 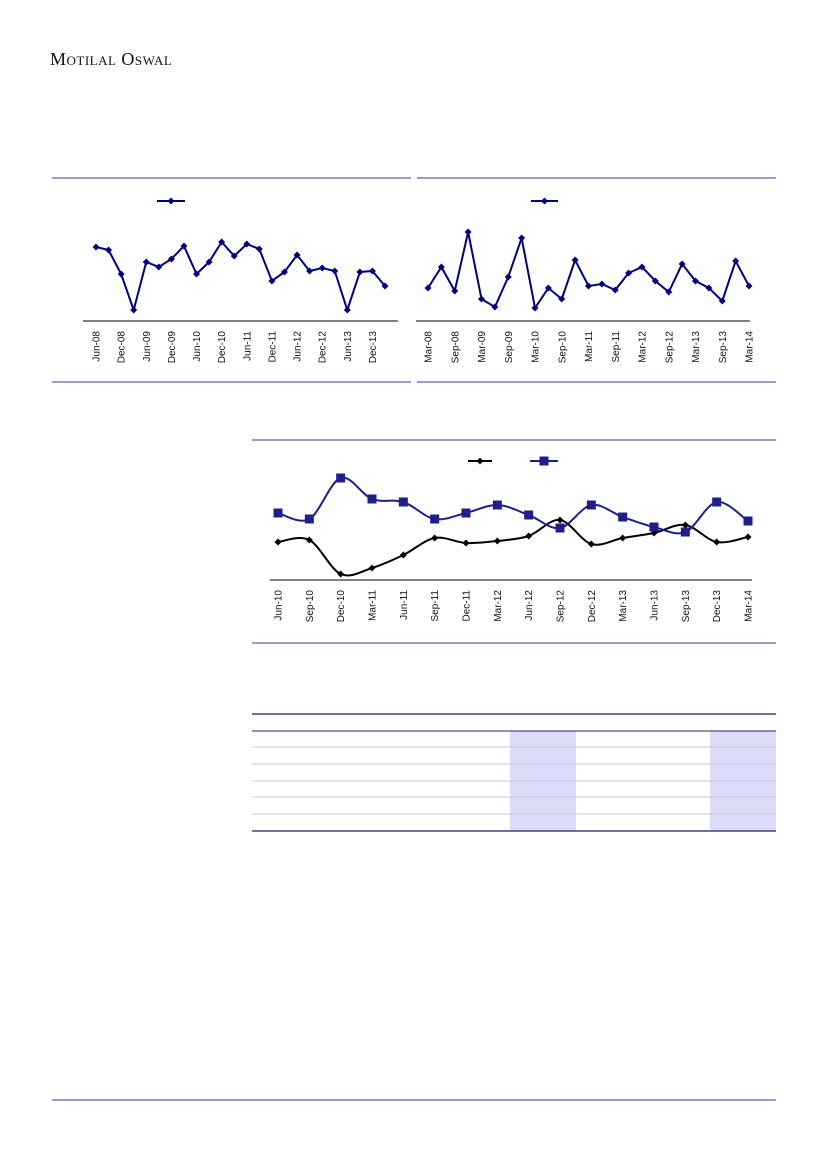 What do you see at coordinates (429, 347) in the screenshot?
I see `x-tick-label: Mar-08` at bounding box center [429, 347].